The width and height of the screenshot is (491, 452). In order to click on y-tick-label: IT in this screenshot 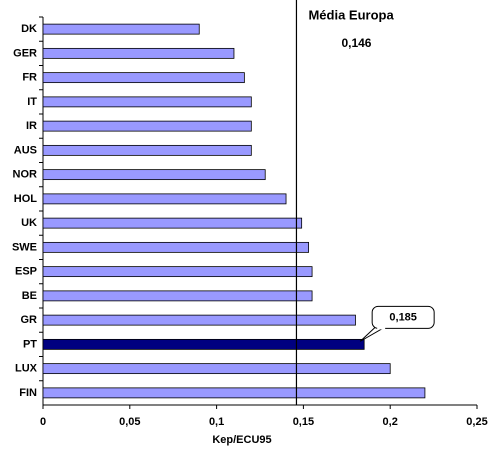, I will do `click(32, 102)`.